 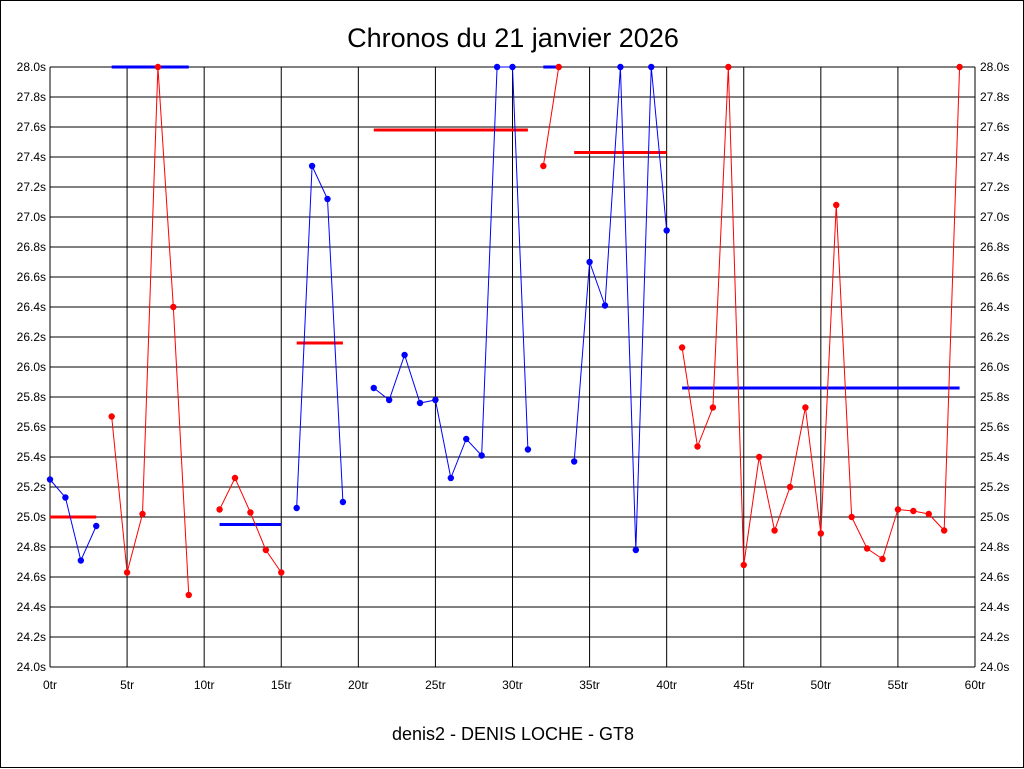 What do you see at coordinates (31, 307) in the screenshot?
I see `y-tick-label-left: 26.4s` at bounding box center [31, 307].